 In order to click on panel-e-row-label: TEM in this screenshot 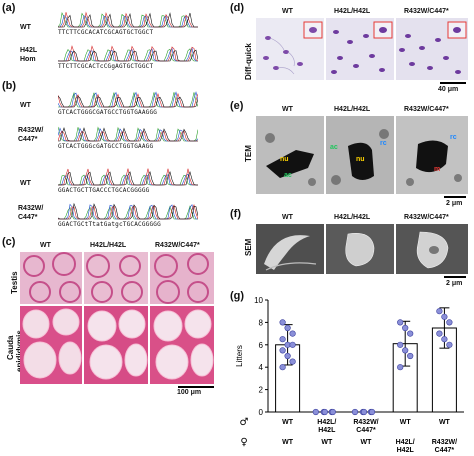, I will do `click(248, 153)`.